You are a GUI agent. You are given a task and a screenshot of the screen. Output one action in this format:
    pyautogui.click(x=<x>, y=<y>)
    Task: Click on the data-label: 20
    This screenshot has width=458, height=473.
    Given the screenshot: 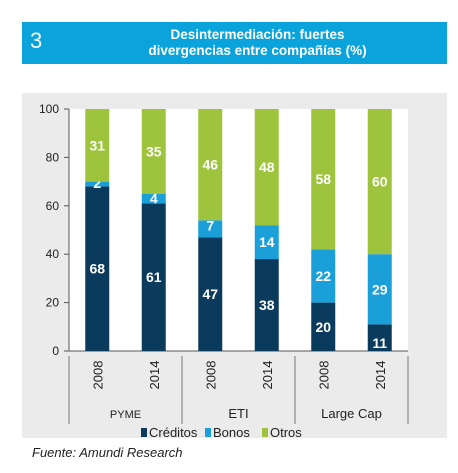 What is the action you would take?
    pyautogui.click(x=323, y=327)
    